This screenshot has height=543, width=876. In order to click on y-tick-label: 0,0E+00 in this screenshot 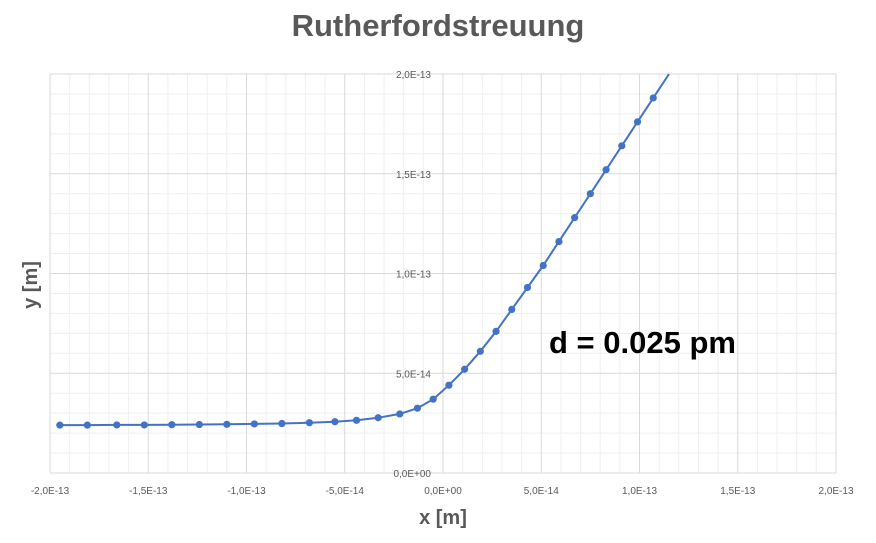, I will do `click(412, 474)`.